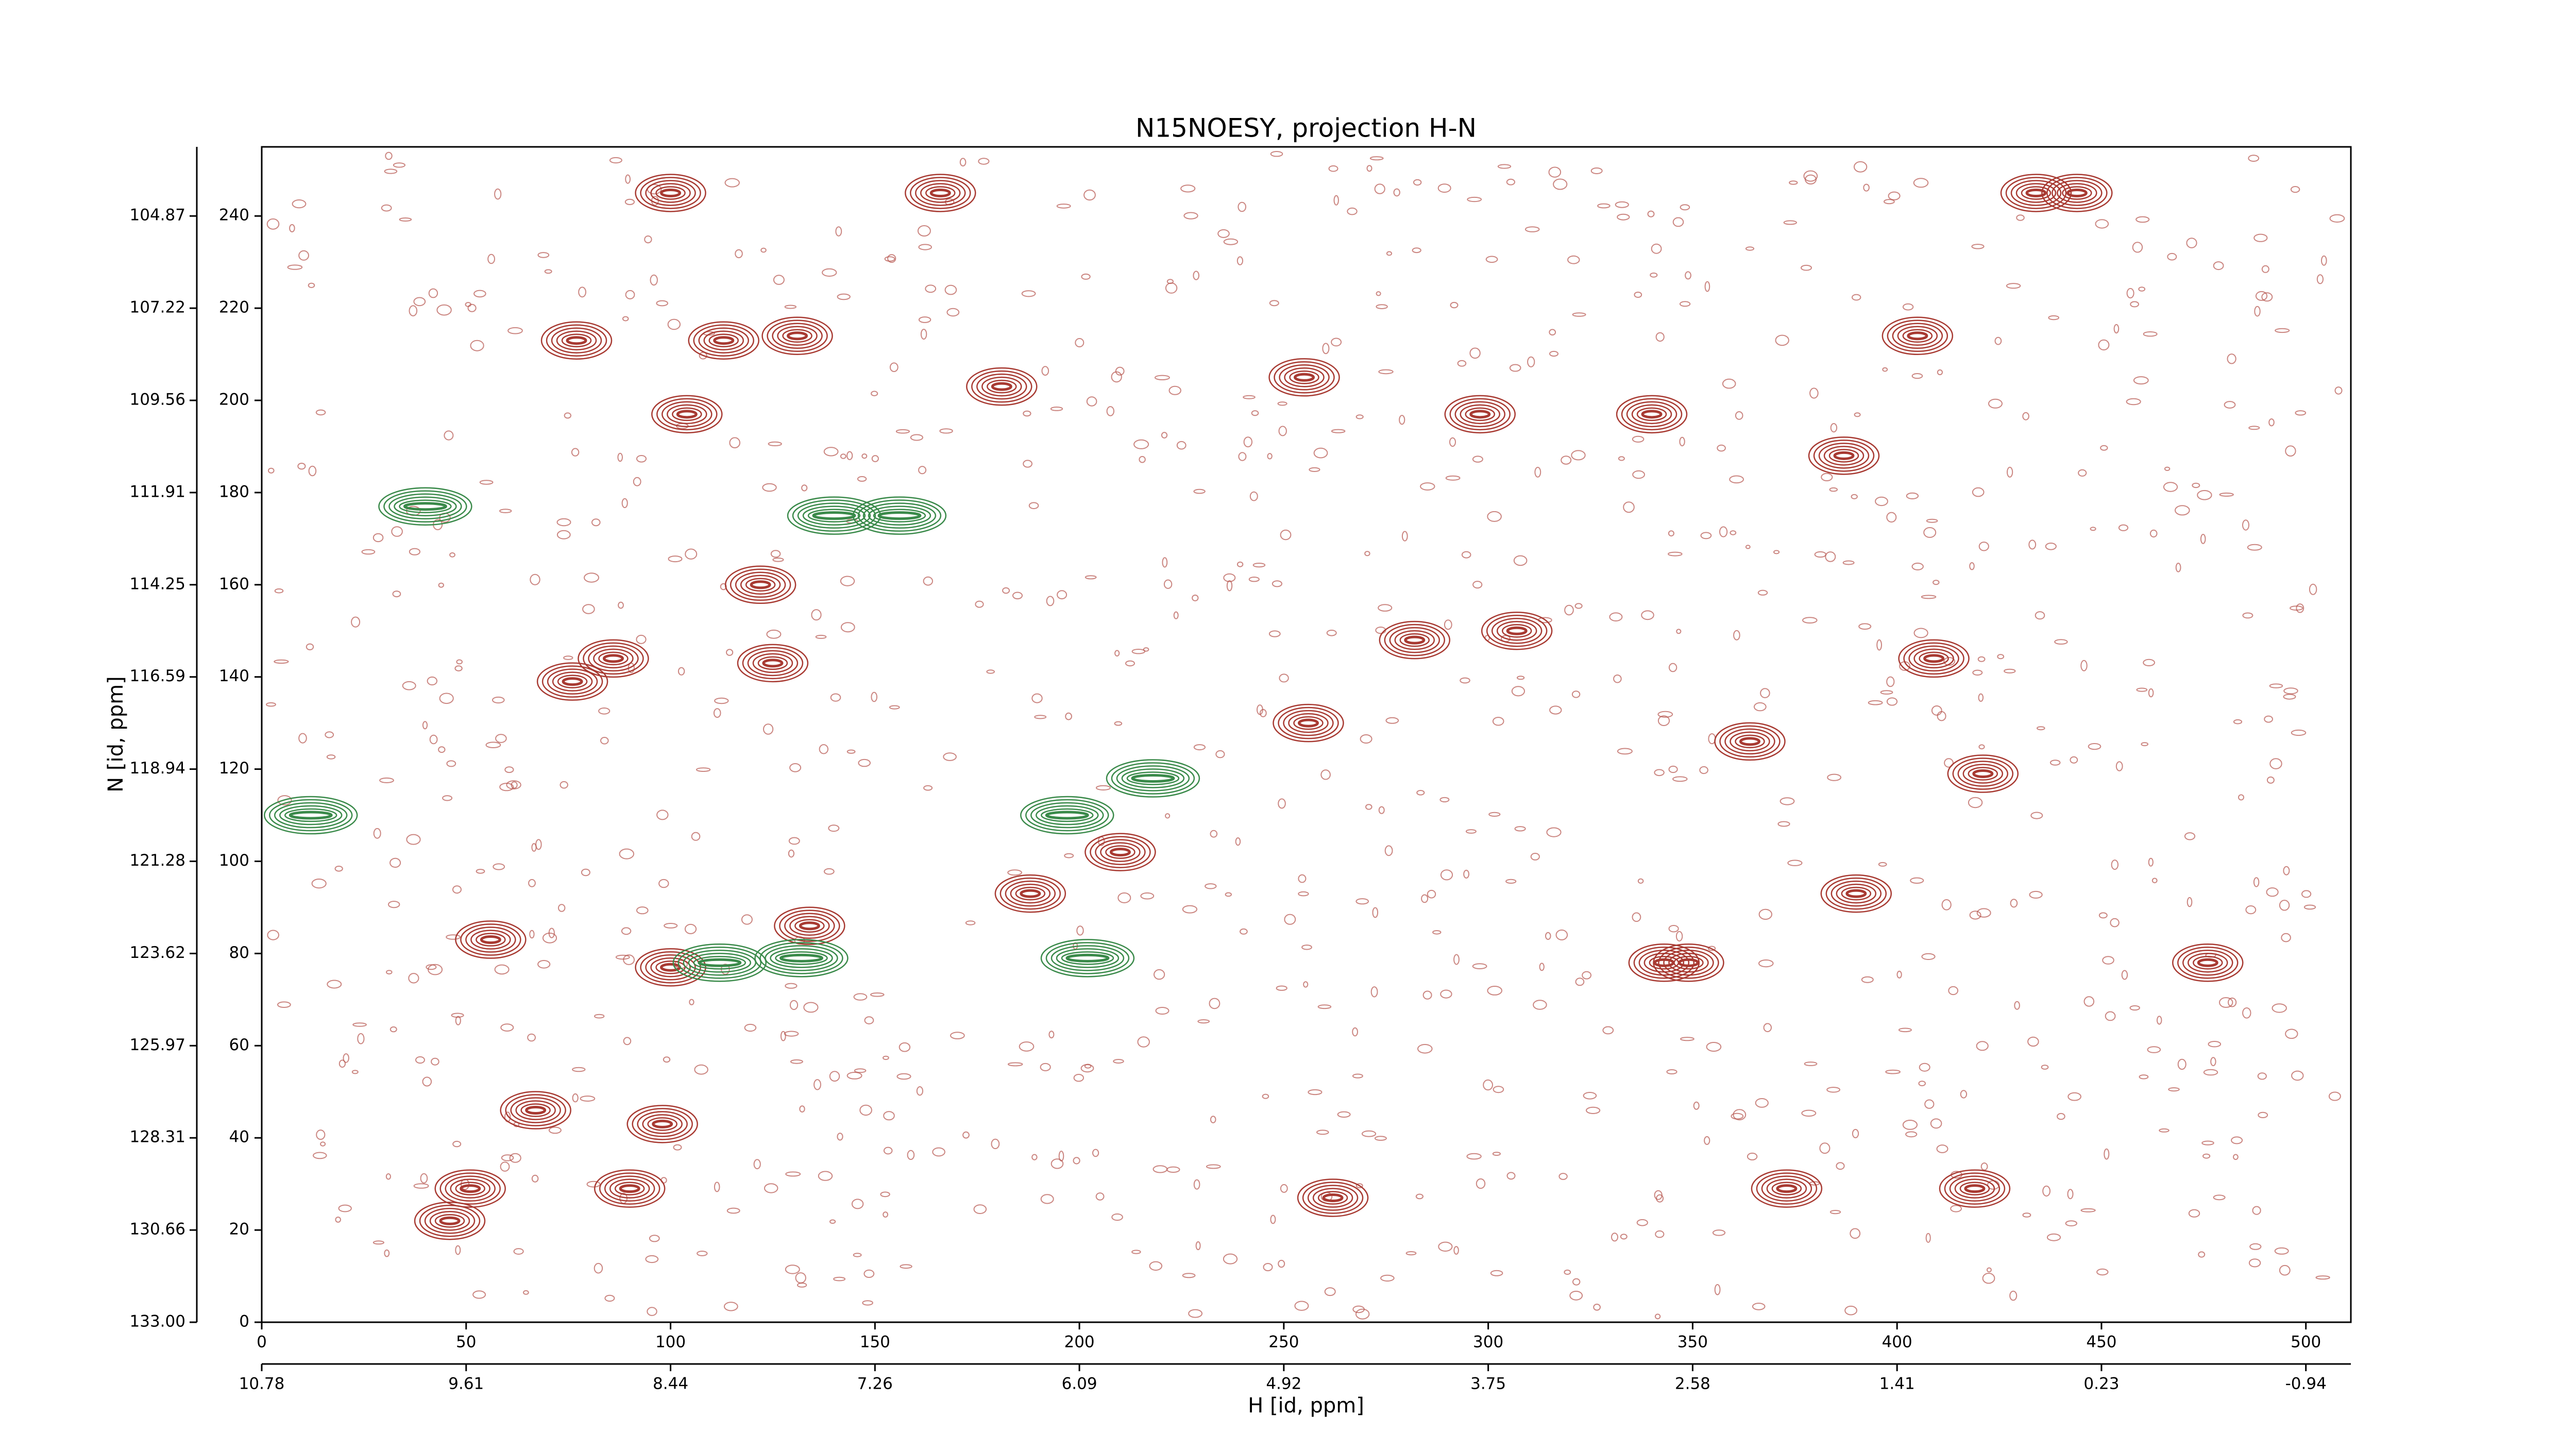 The height and width of the screenshot is (1449, 2576). What do you see at coordinates (157, 491) in the screenshot?
I see `secondary-y-tick-label: 111.91` at bounding box center [157, 491].